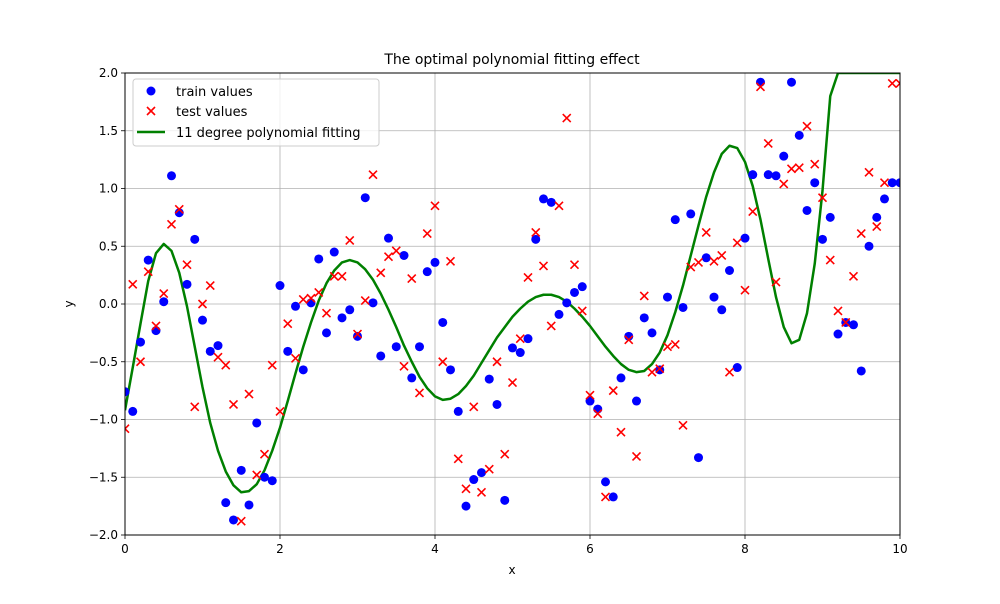  I want to click on legend-box, so click(256, 112).